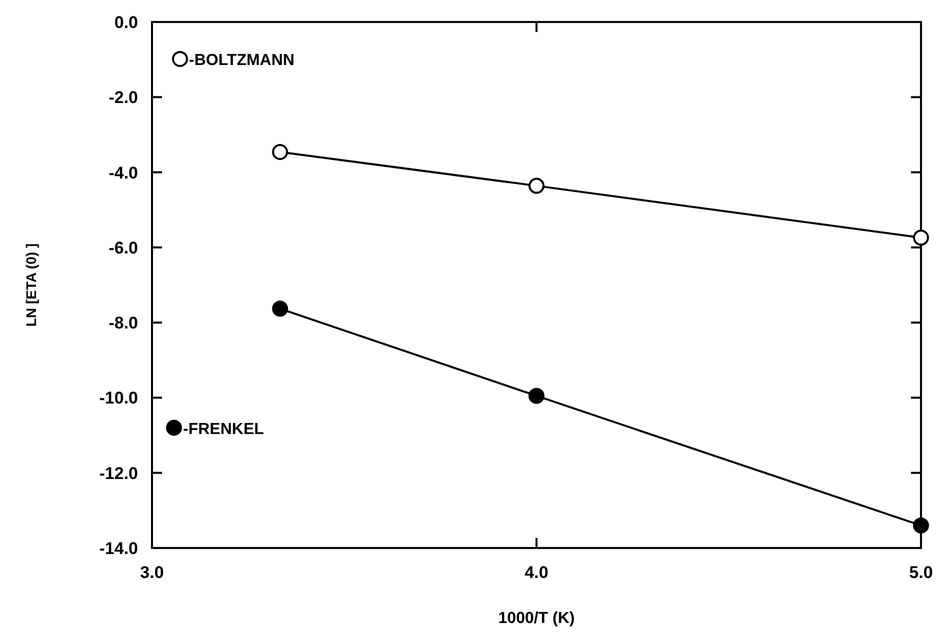 The width and height of the screenshot is (942, 643). What do you see at coordinates (241, 60) in the screenshot?
I see `legend-label: -BOLTZMANN` at bounding box center [241, 60].